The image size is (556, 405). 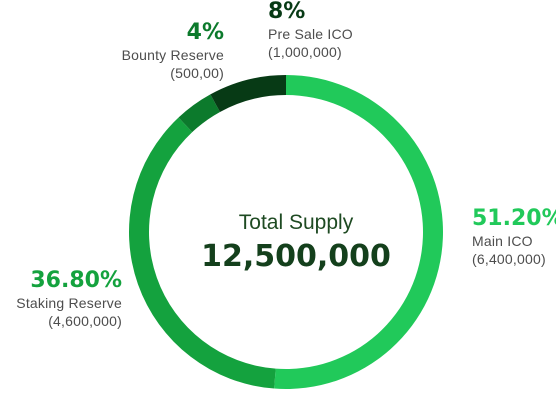 What do you see at coordinates (85, 321) in the screenshot?
I see `slice-amount: (4,600,000)` at bounding box center [85, 321].